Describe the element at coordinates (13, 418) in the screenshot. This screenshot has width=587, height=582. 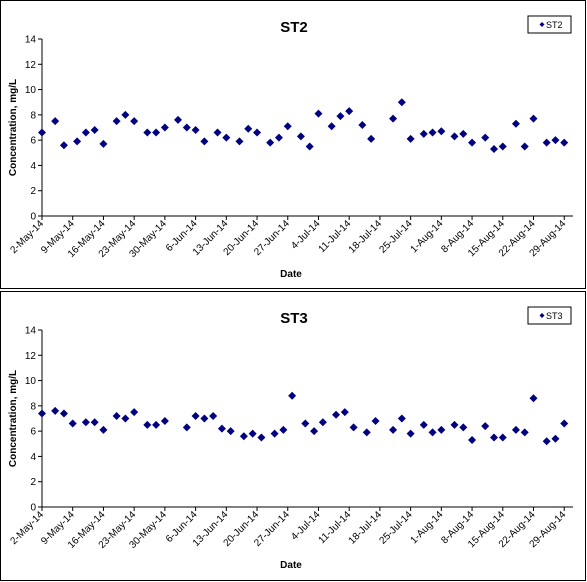
I see `y-axis-title: Concentration, mg/L` at that location.